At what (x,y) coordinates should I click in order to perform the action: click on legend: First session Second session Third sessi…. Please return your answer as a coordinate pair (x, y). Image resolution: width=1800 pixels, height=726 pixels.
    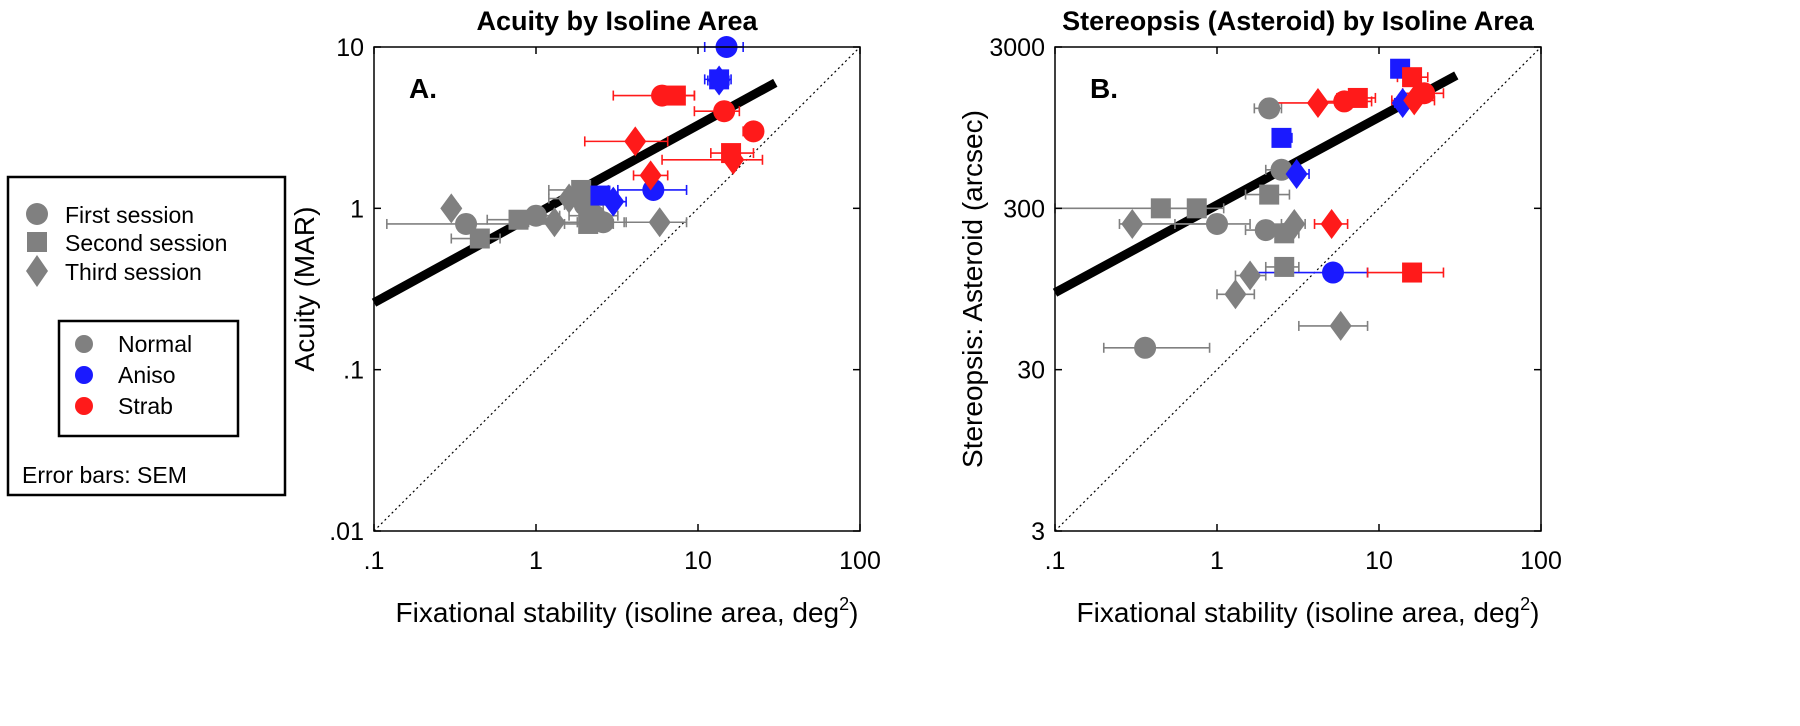
    Looking at the image, I should click on (146, 336).